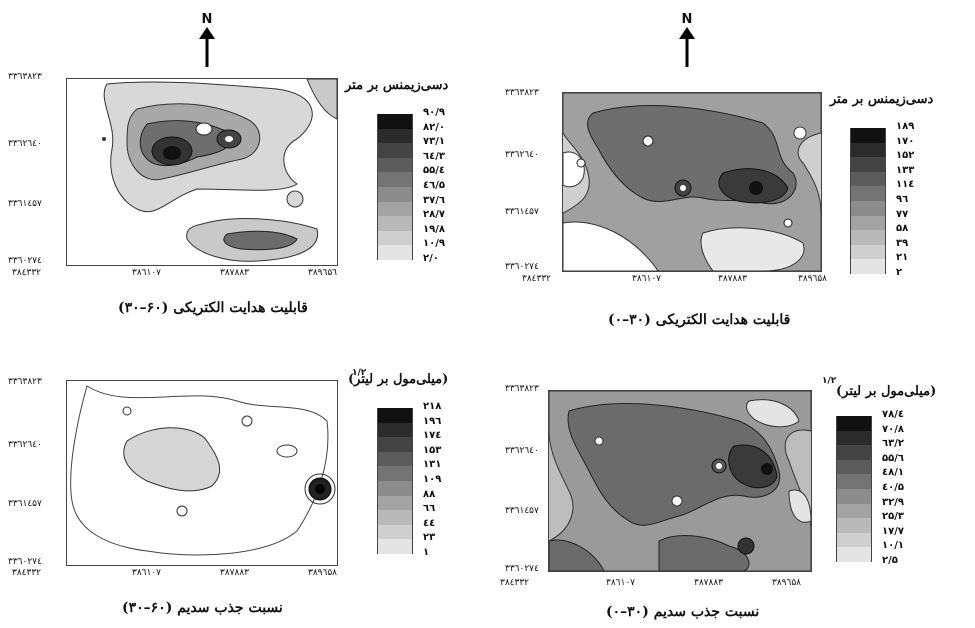  What do you see at coordinates (893, 531) in the screenshot?
I see `legend-value: ۱۷/۷` at bounding box center [893, 531].